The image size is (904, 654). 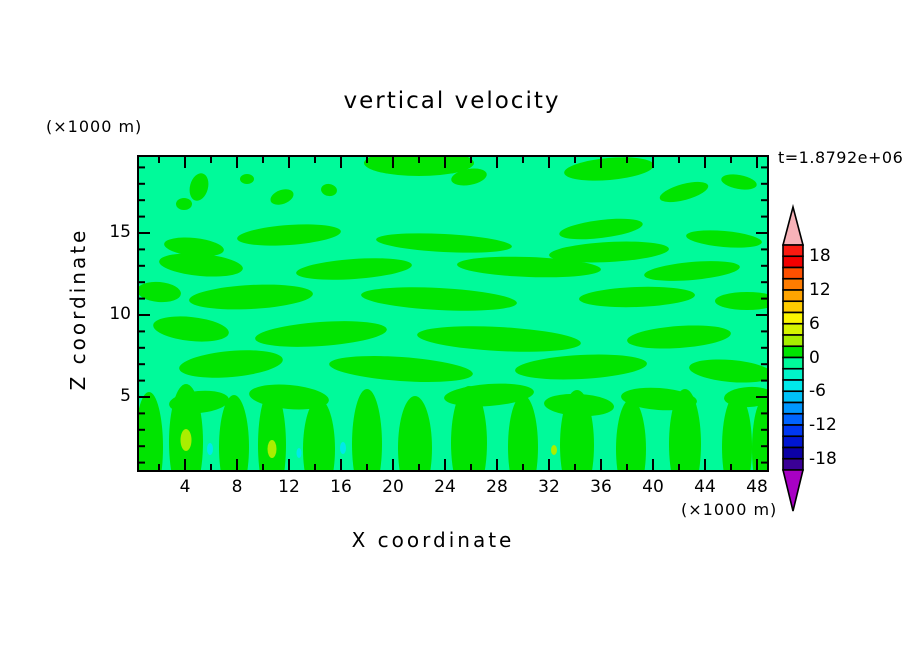 I want to click on y-tick-label: 5, so click(x=125, y=396).